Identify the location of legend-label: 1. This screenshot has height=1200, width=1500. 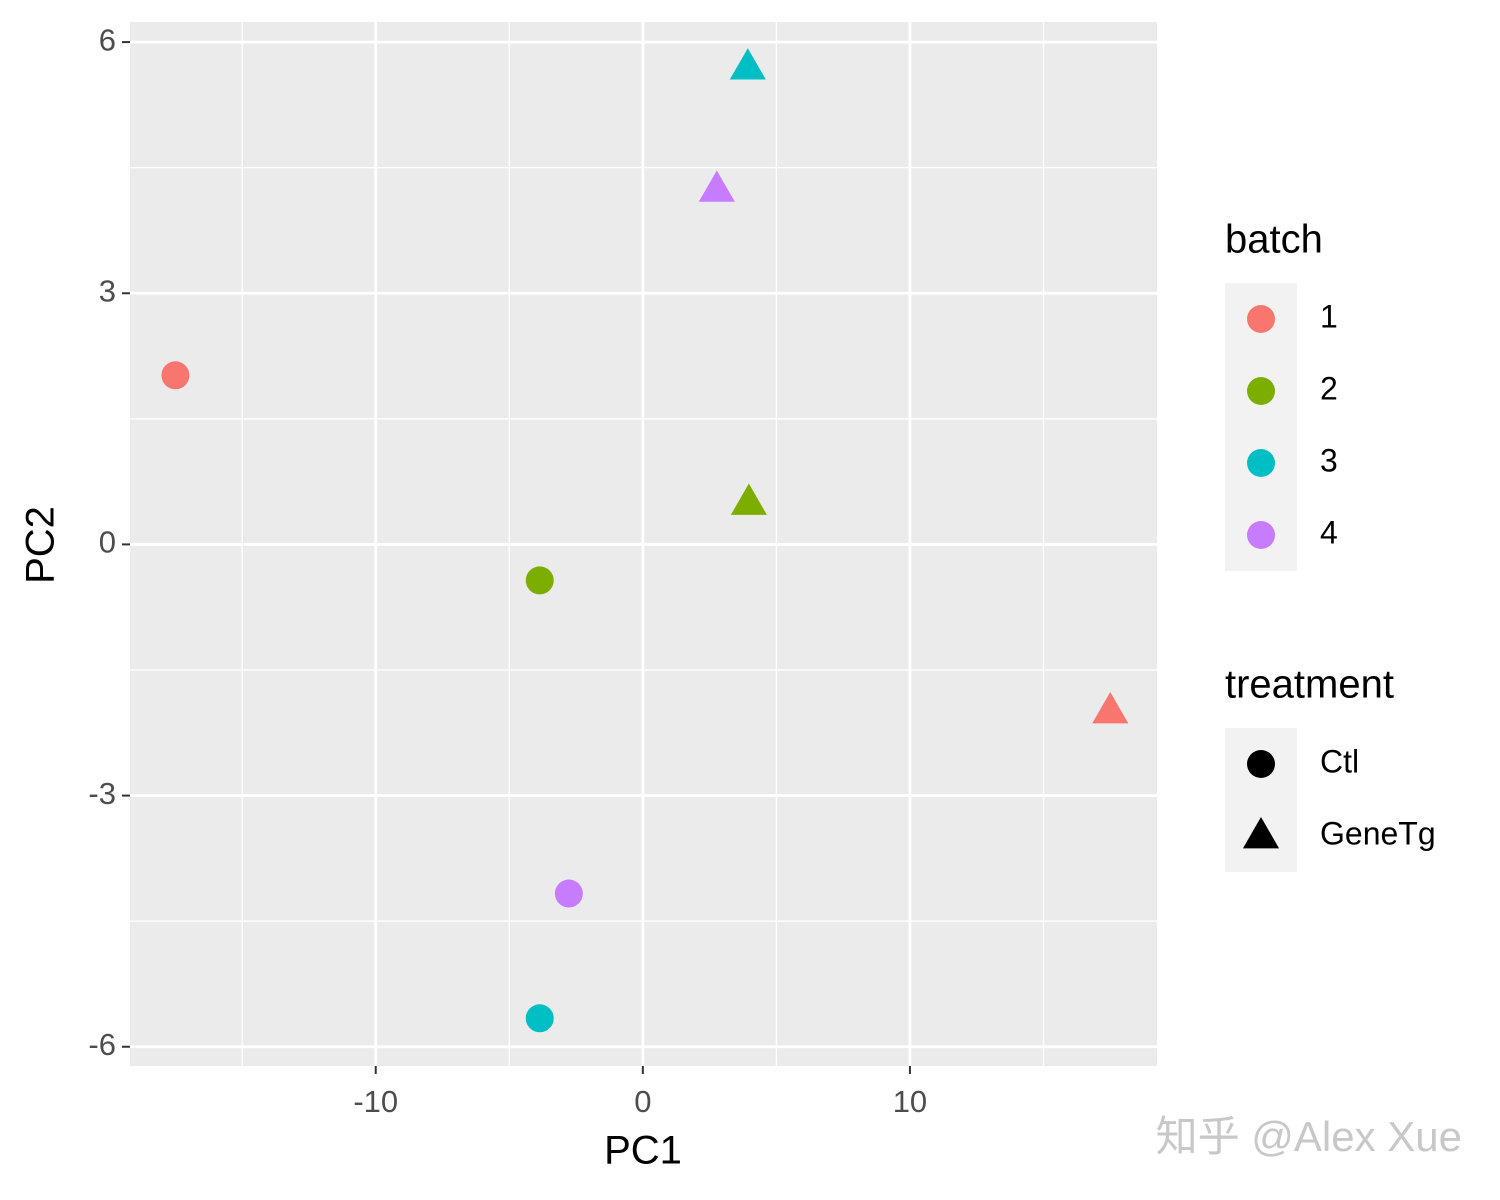
(1329, 316).